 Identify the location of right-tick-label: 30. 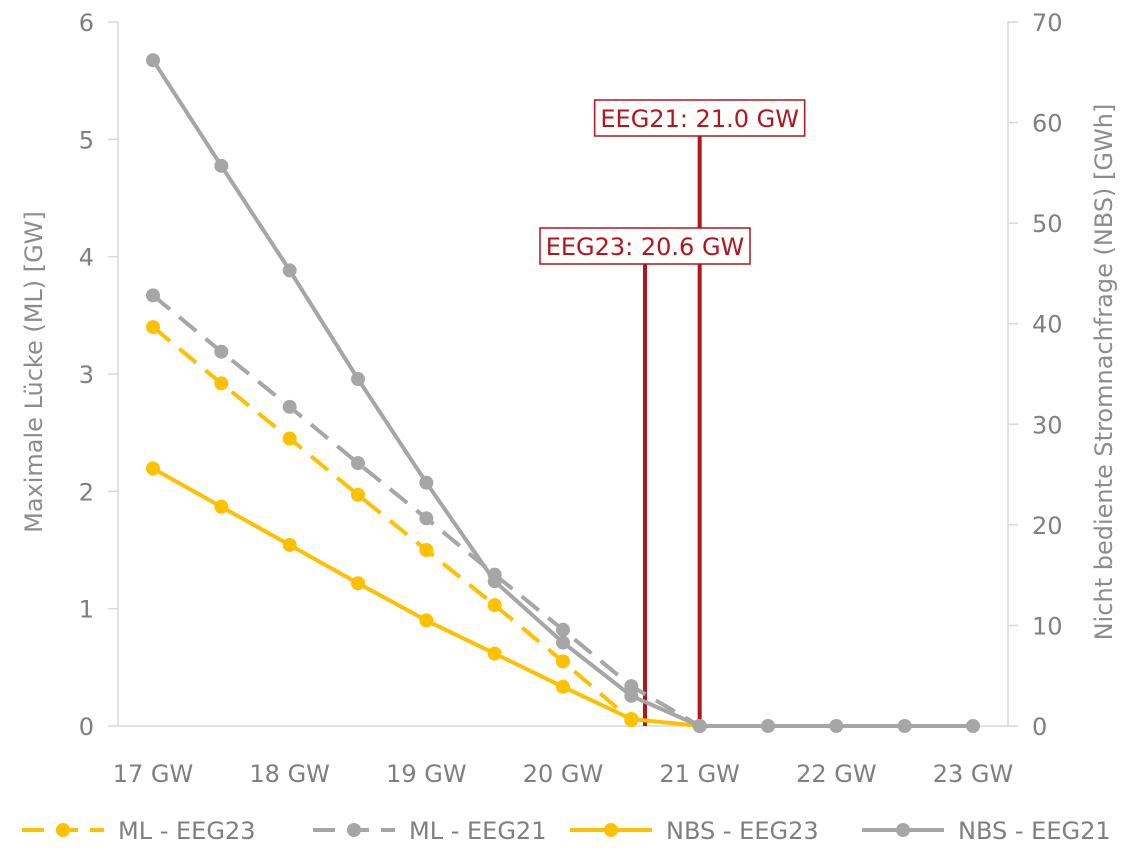
(1047, 425).